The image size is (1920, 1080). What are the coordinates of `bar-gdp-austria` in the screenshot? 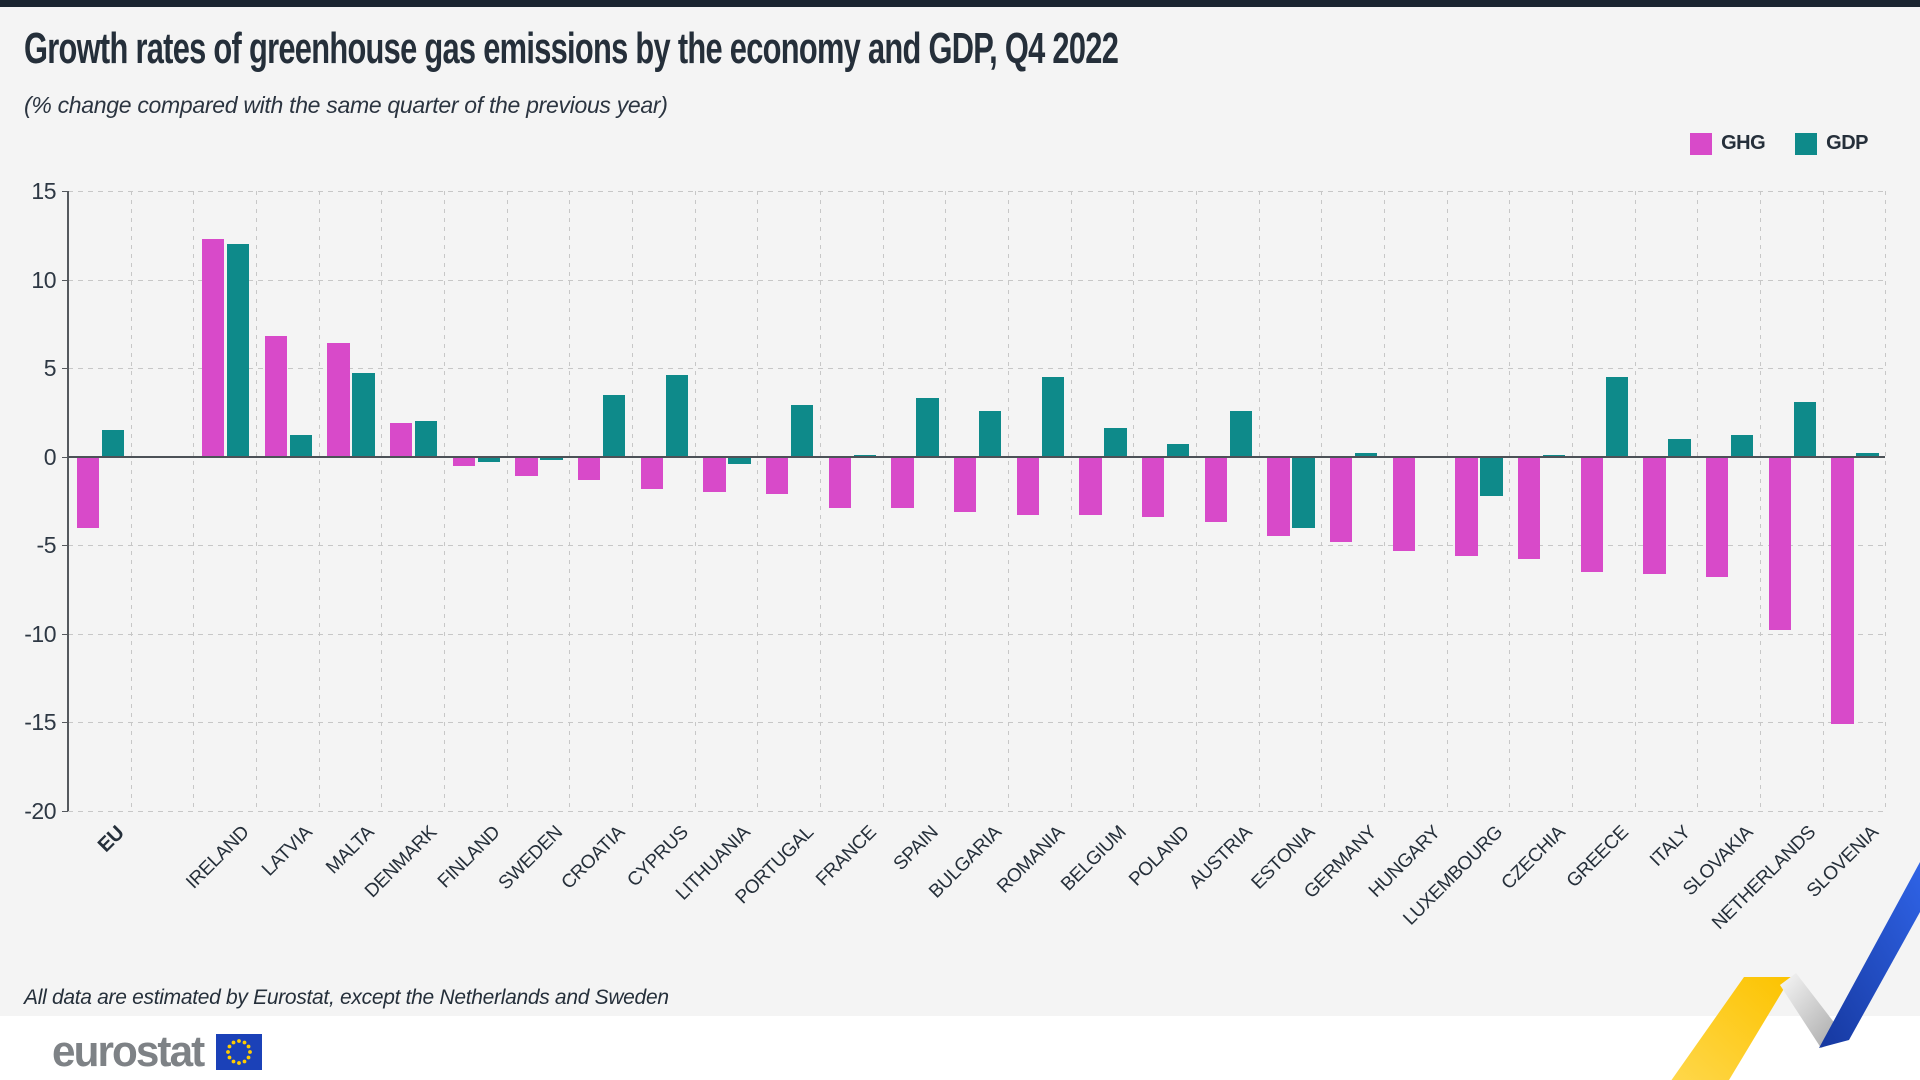 It's located at (1241, 433).